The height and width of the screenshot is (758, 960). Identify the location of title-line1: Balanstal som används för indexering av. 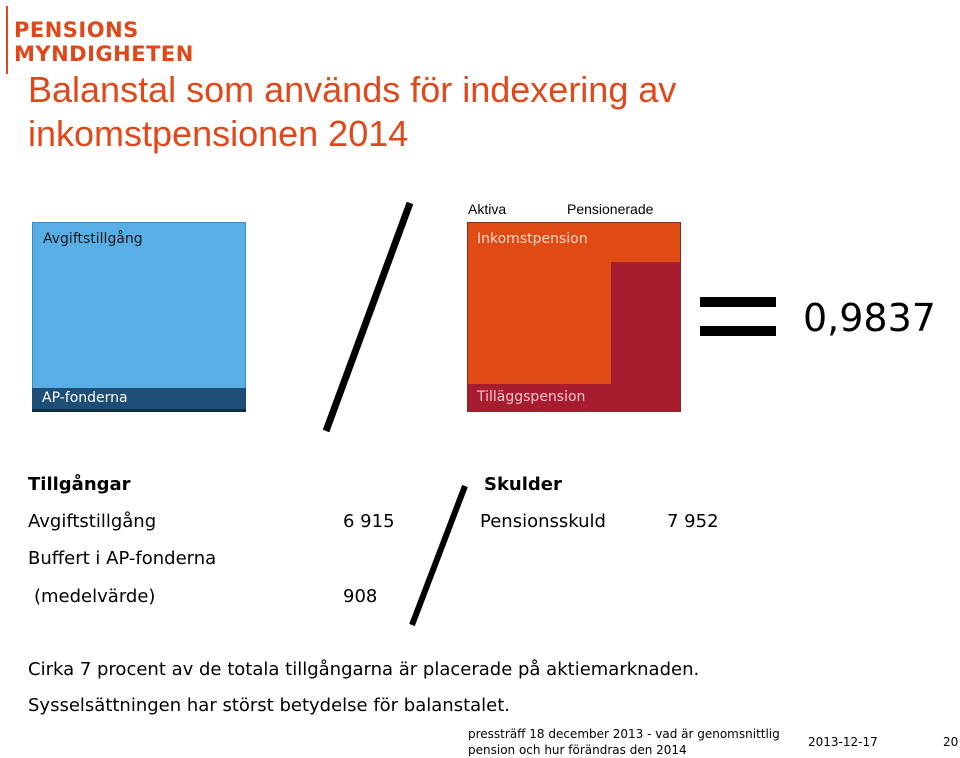
(352, 89).